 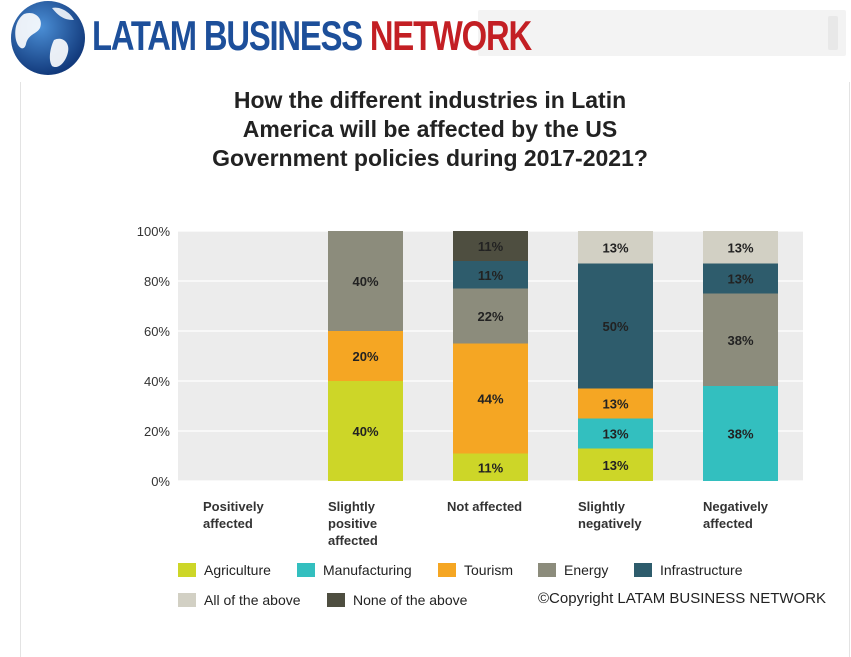 I want to click on legend-label: All of the above, so click(x=252, y=600).